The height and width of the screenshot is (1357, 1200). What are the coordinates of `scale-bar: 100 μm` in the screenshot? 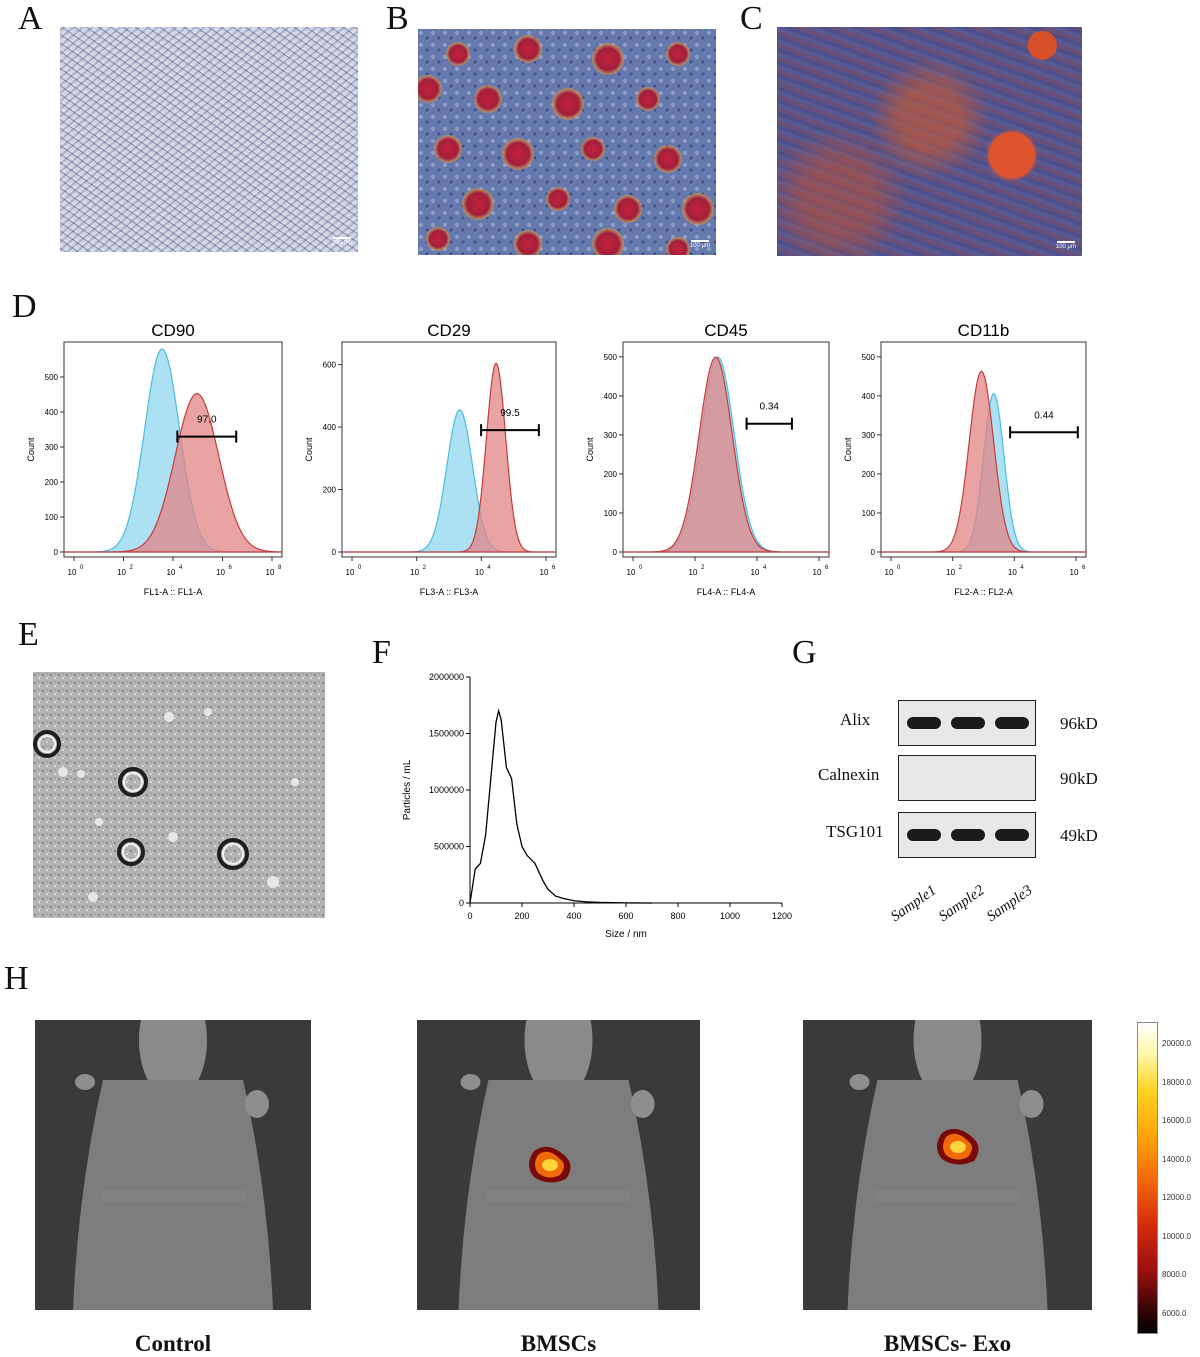 It's located at (342, 241).